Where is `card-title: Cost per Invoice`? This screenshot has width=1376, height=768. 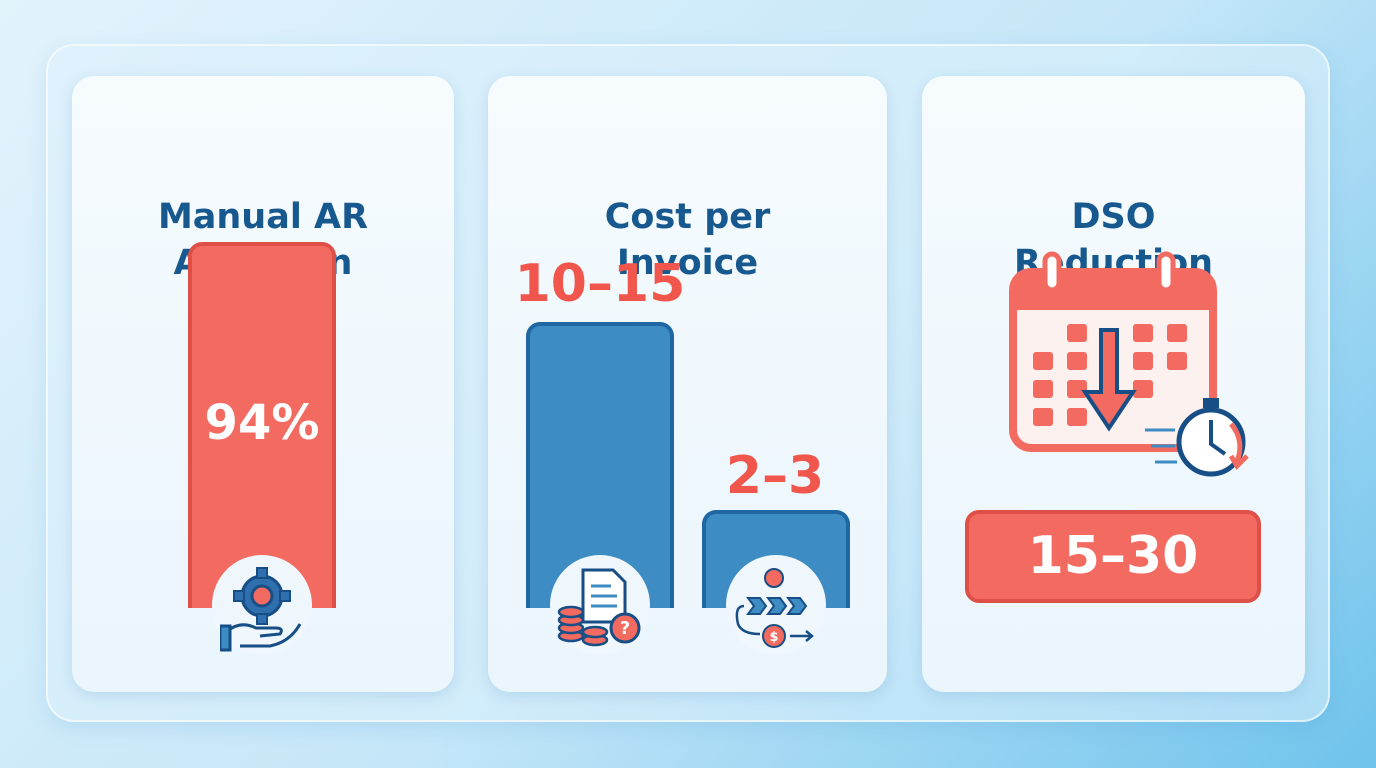
card-title: Cost per Invoice is located at coordinates (687, 240).